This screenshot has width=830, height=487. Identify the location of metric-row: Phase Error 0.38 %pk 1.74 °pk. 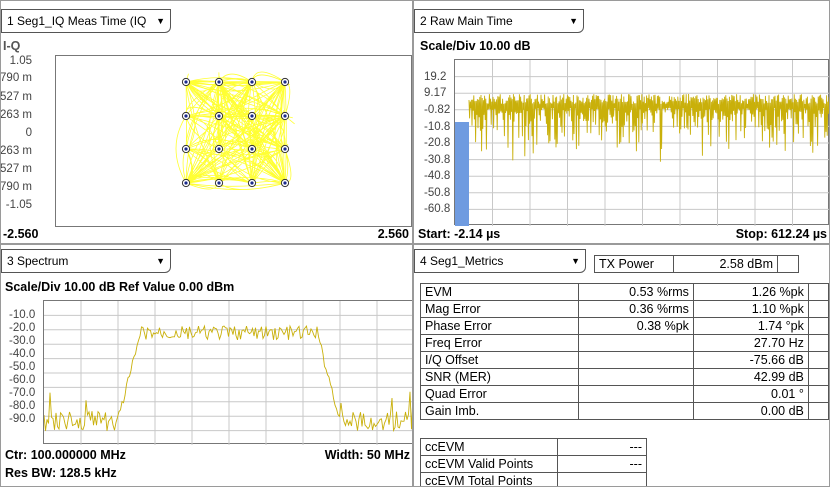
(624, 326).